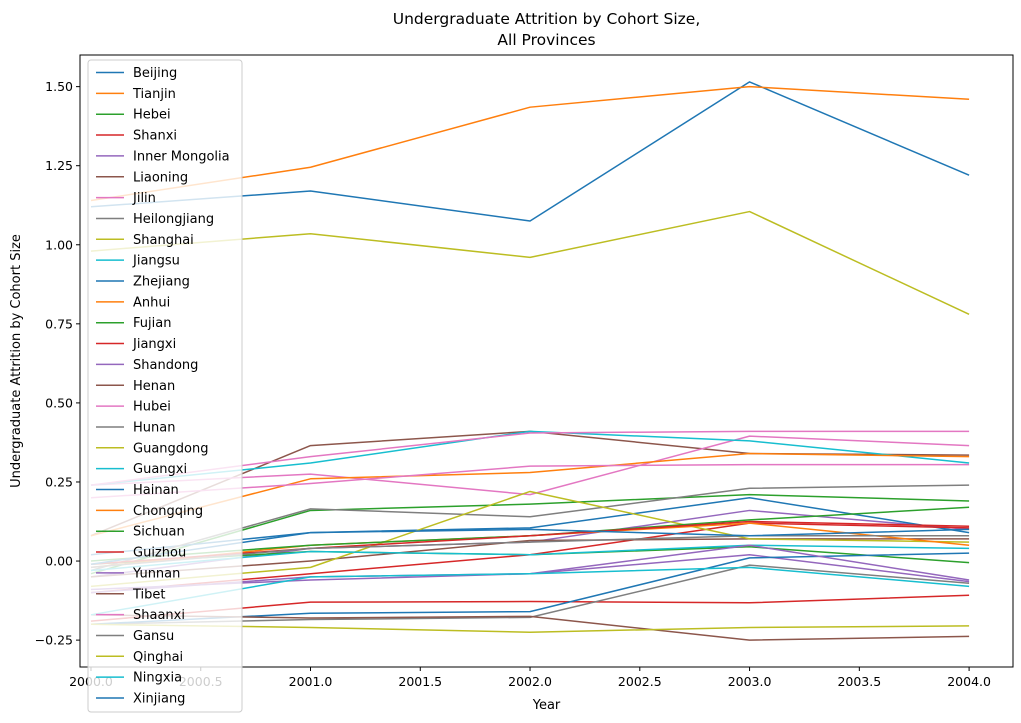 This screenshot has height=723, width=1021. What do you see at coordinates (157, 678) in the screenshot?
I see `legend-label-ningxia: Ningxia` at bounding box center [157, 678].